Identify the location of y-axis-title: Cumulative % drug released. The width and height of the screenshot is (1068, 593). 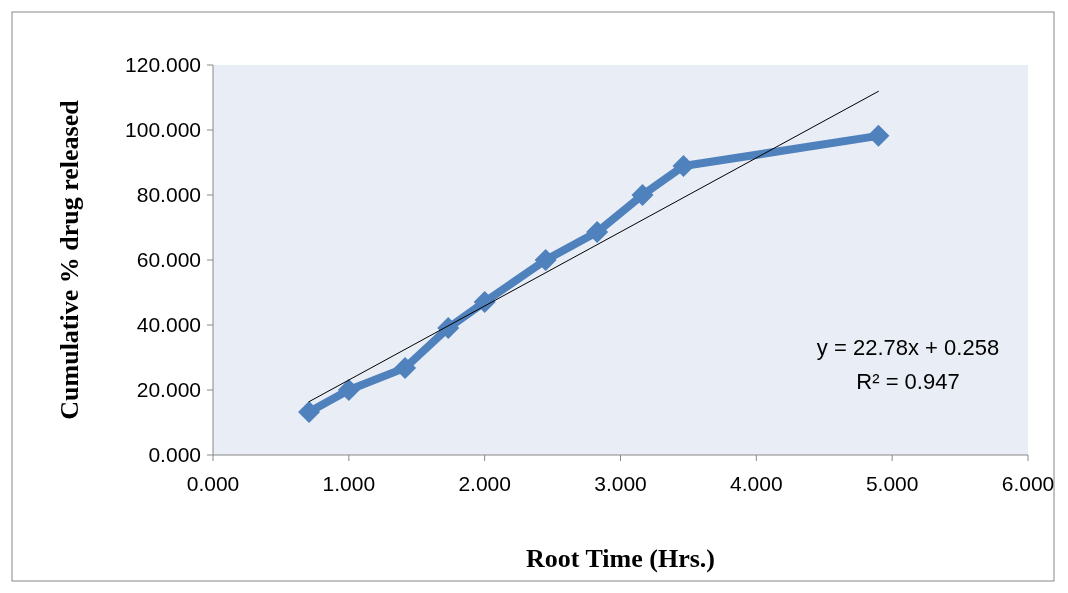
(69, 259).